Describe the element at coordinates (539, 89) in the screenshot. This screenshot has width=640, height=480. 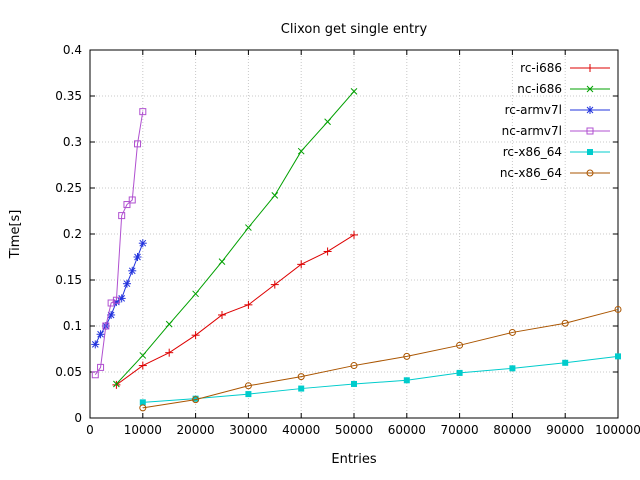
I see `legend-label: nc-i686` at that location.